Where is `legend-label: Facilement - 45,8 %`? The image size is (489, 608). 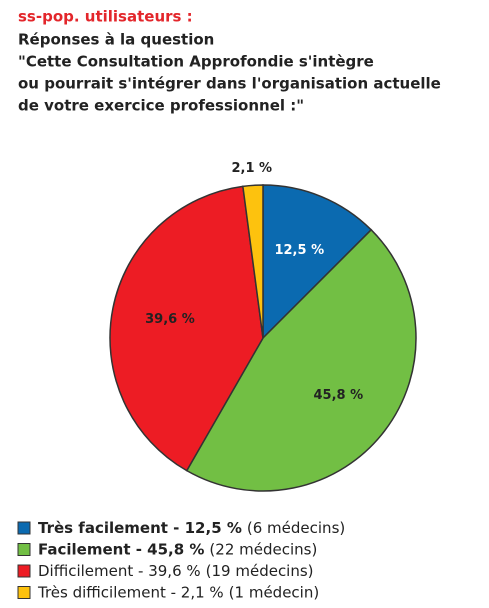
legend-label: Facilement - 45,8 % is located at coordinates (121, 549).